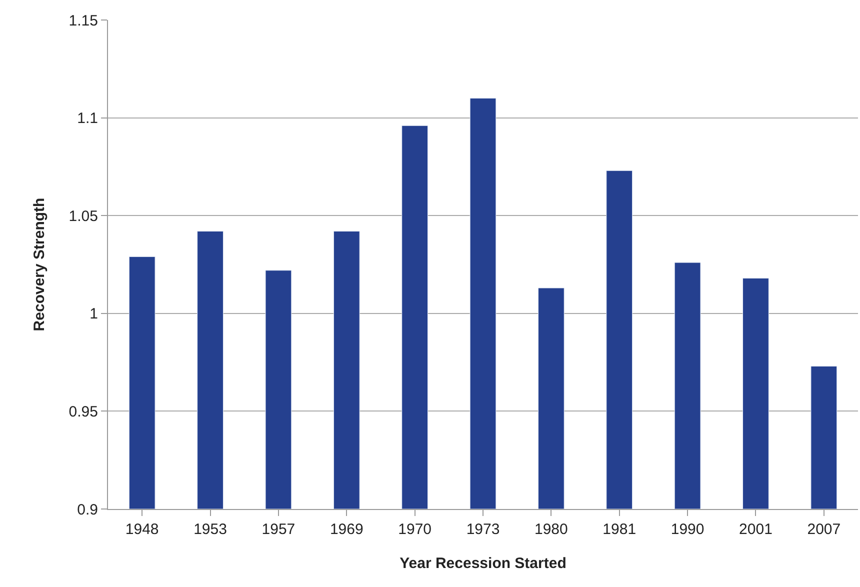 The image size is (860, 587). What do you see at coordinates (347, 529) in the screenshot?
I see `x-tick-label: 1969` at bounding box center [347, 529].